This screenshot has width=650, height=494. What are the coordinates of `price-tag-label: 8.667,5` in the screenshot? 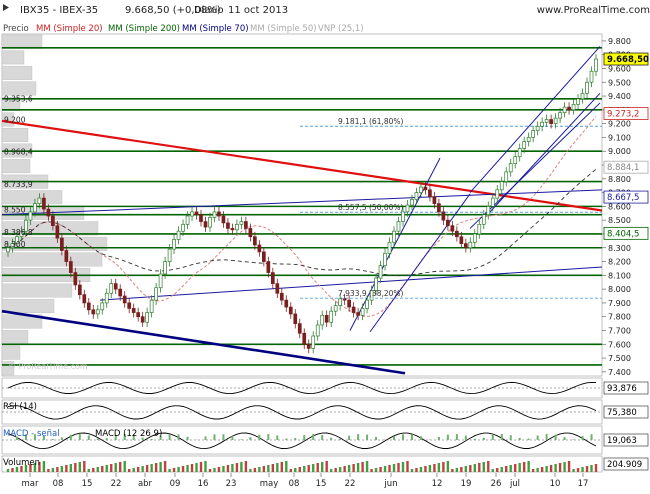 It's located at (623, 198).